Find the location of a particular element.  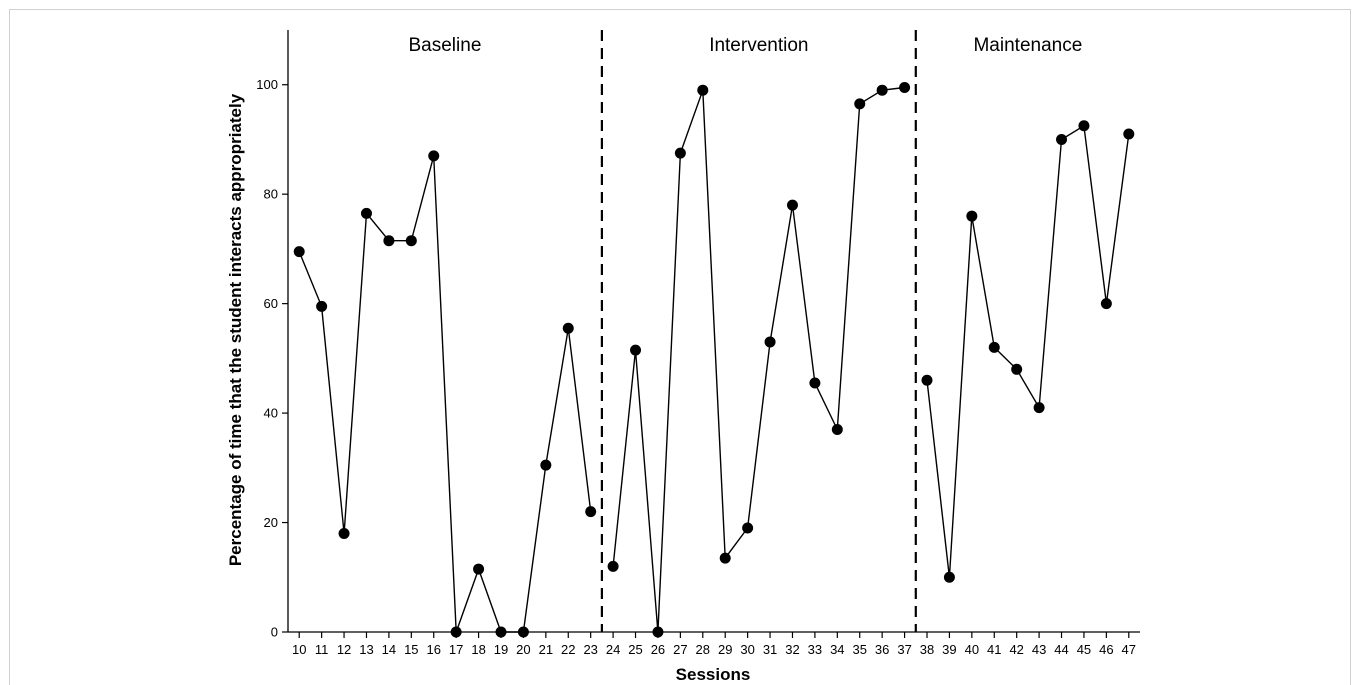

x-tick-label: 37 is located at coordinates (904, 649).